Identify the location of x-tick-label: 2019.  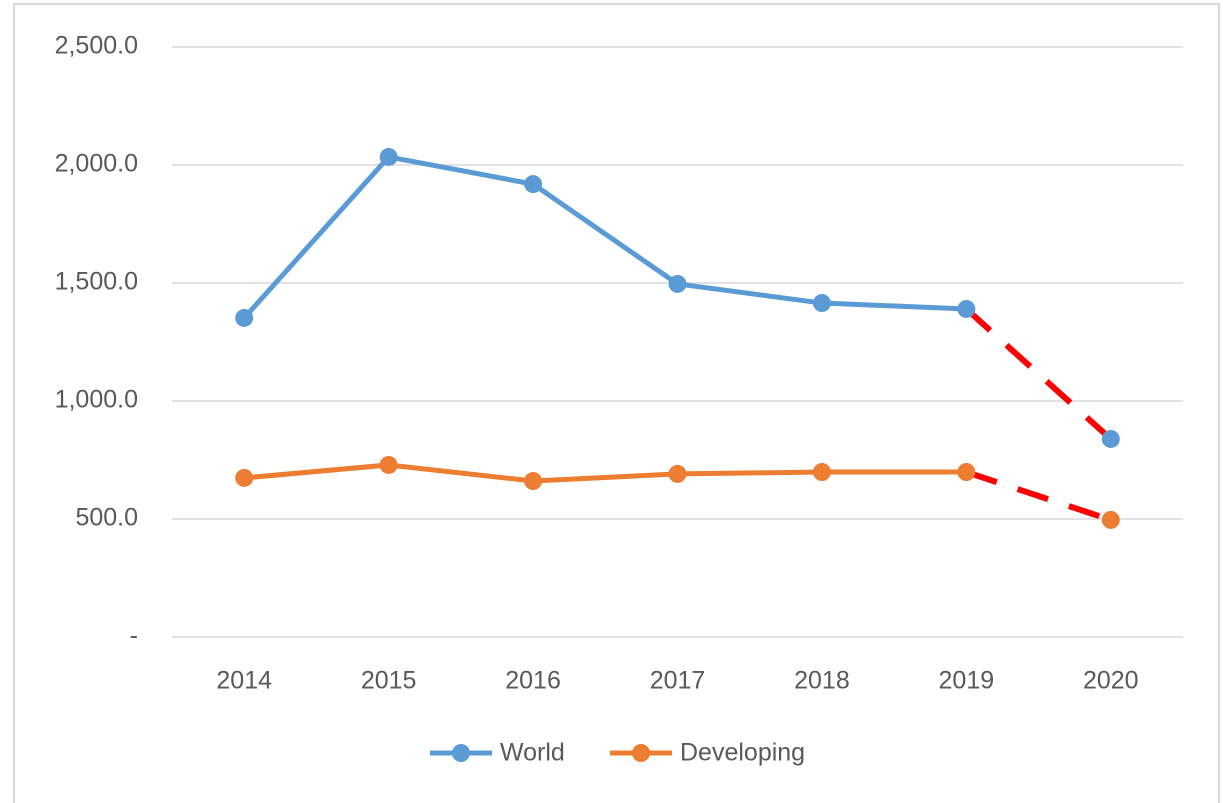
(967, 681).